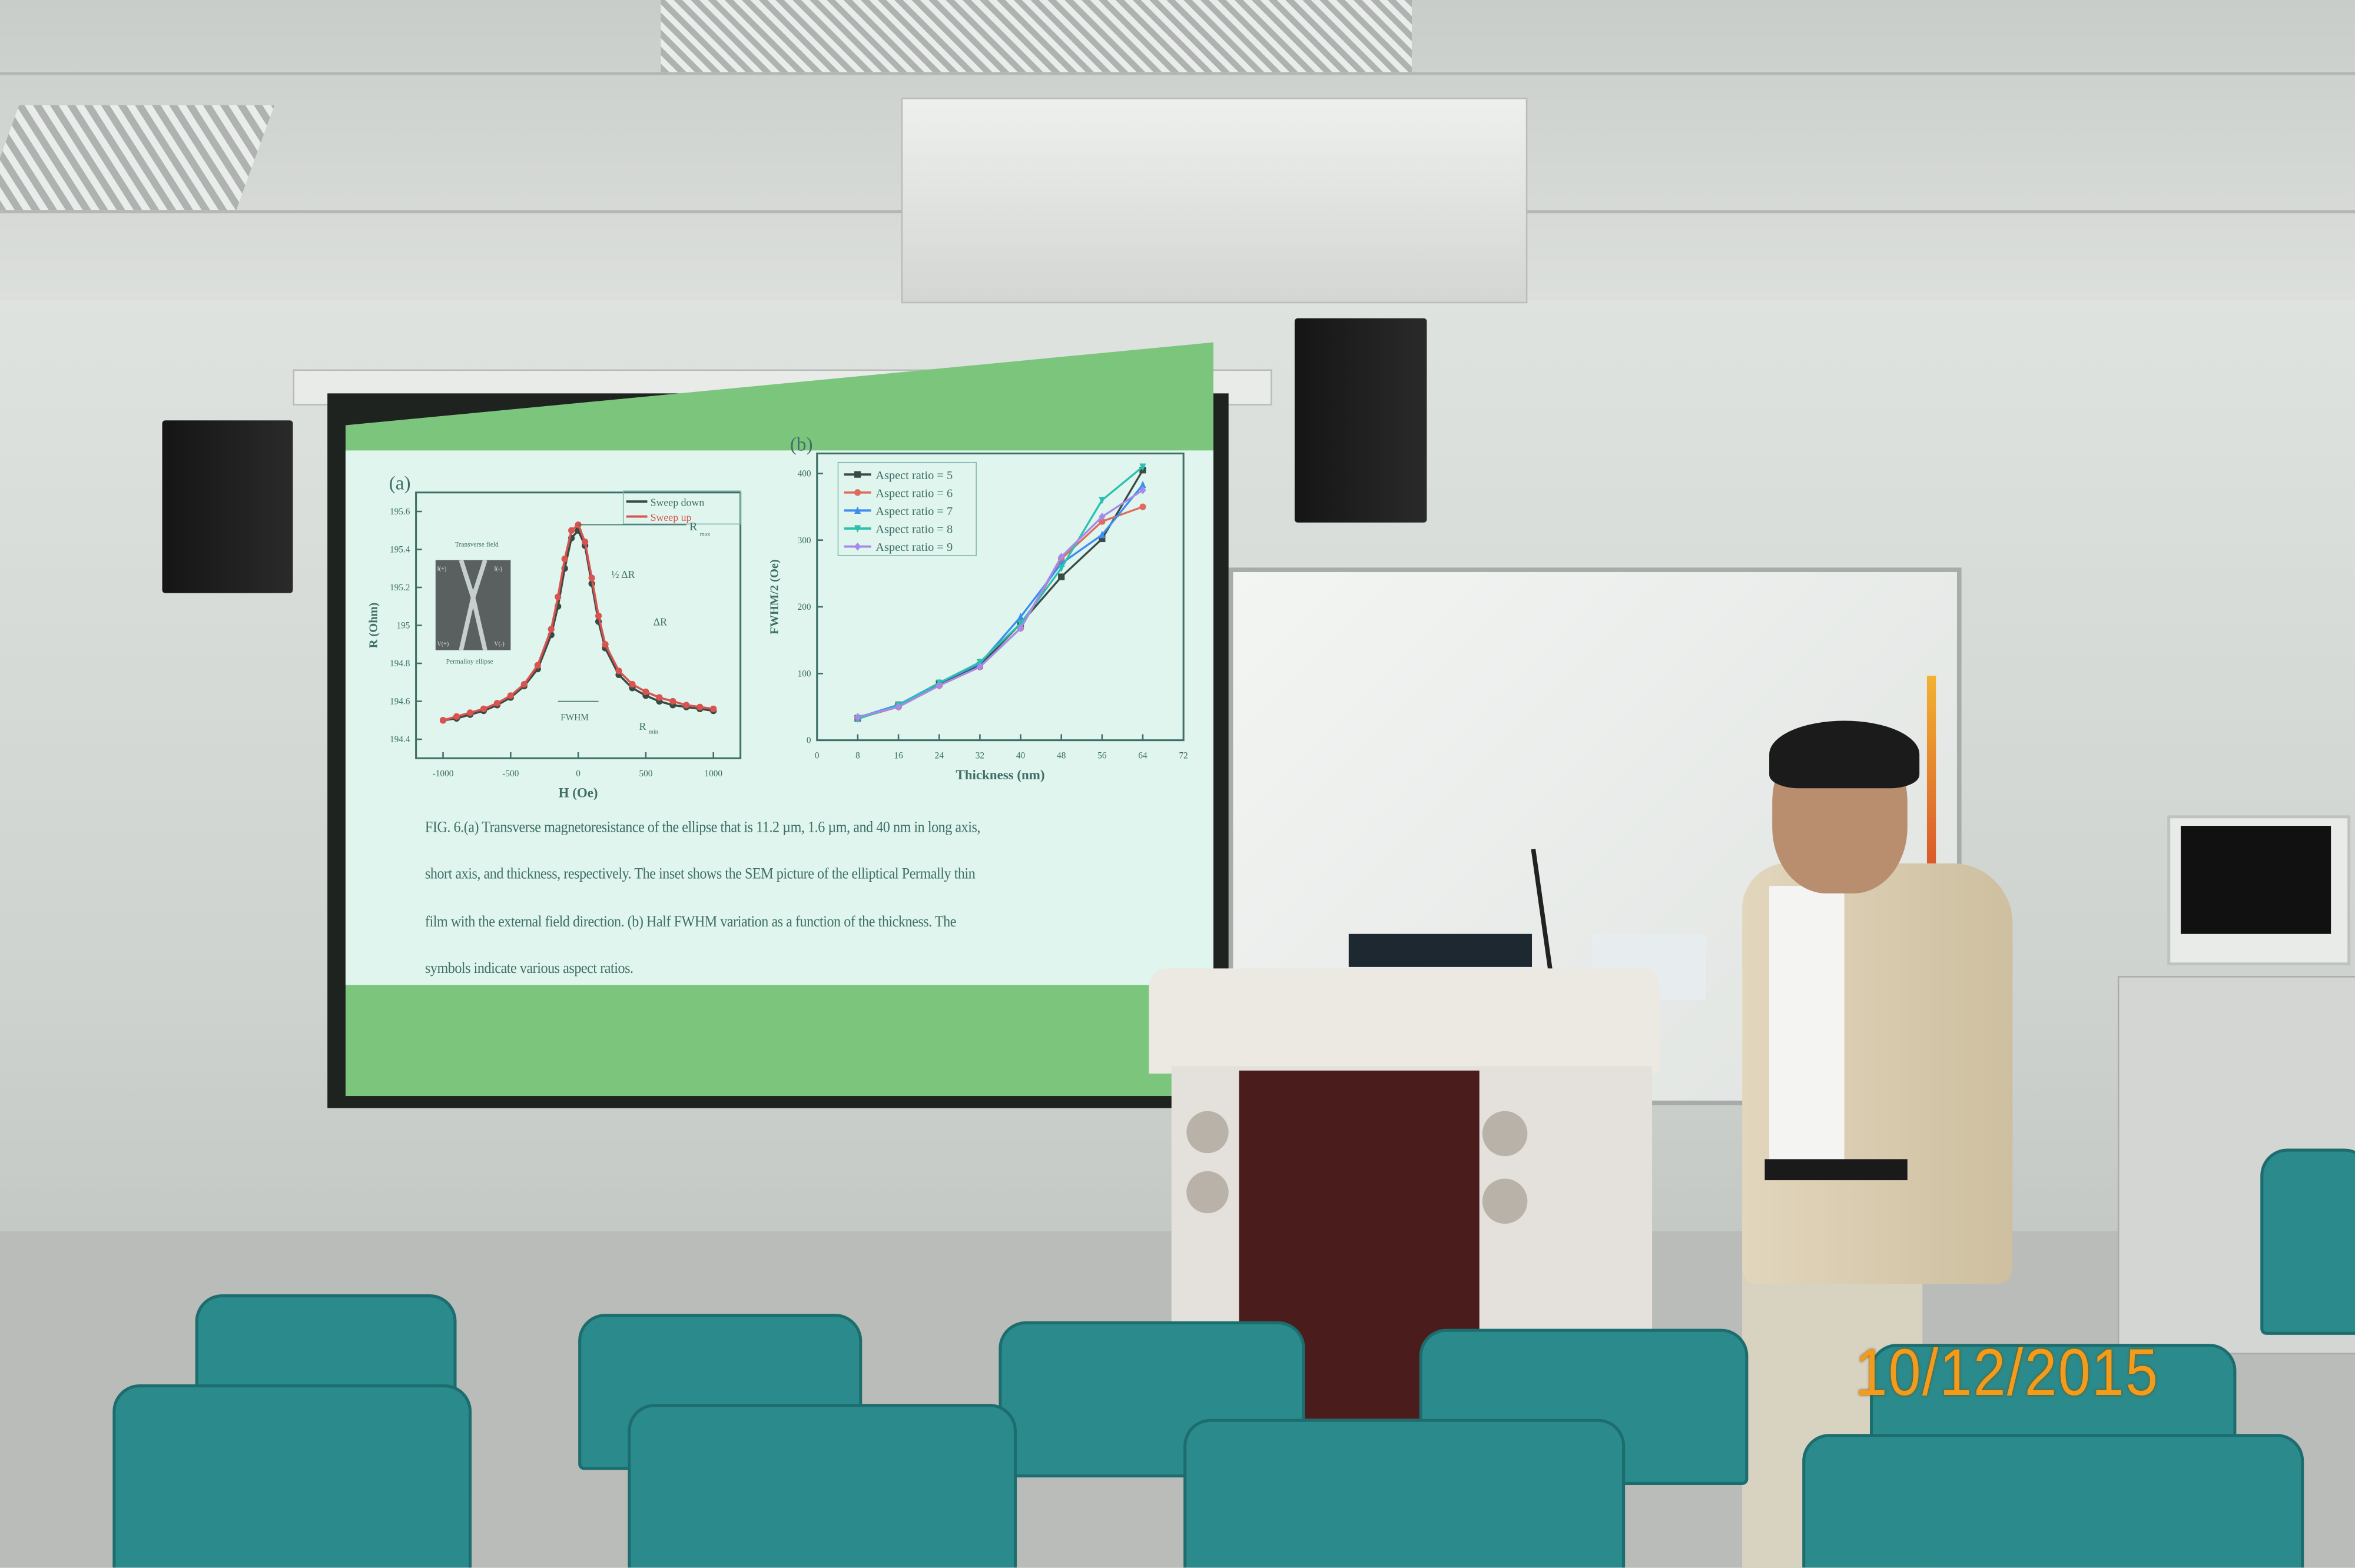 This screenshot has height=1568, width=2355. Describe the element at coordinates (510, 774) in the screenshot. I see `x-tick-label: -500` at that location.